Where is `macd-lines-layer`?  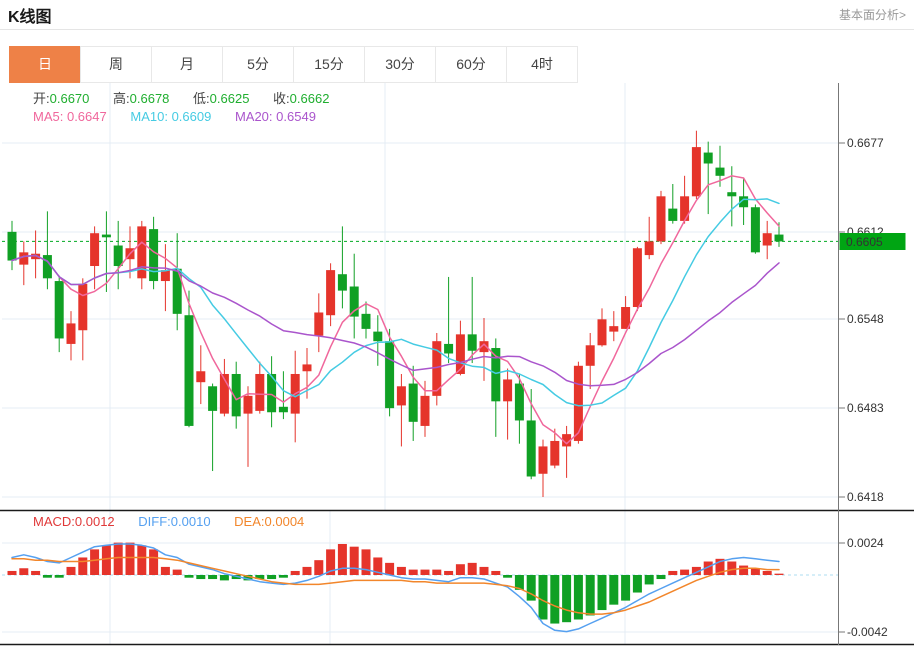 macd-lines-layer is located at coordinates (395, 588).